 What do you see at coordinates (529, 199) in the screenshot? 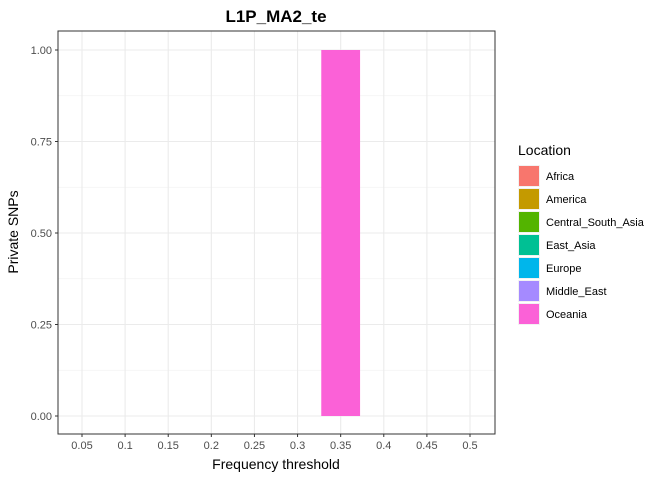
I see `legend-swatch-america` at bounding box center [529, 199].